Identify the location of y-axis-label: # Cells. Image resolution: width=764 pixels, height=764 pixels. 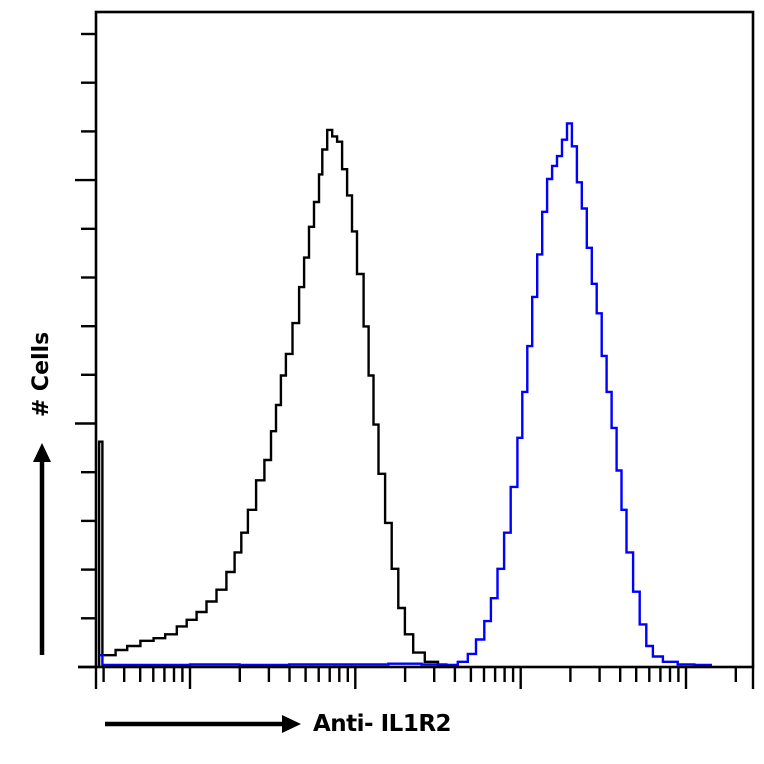
(42, 374).